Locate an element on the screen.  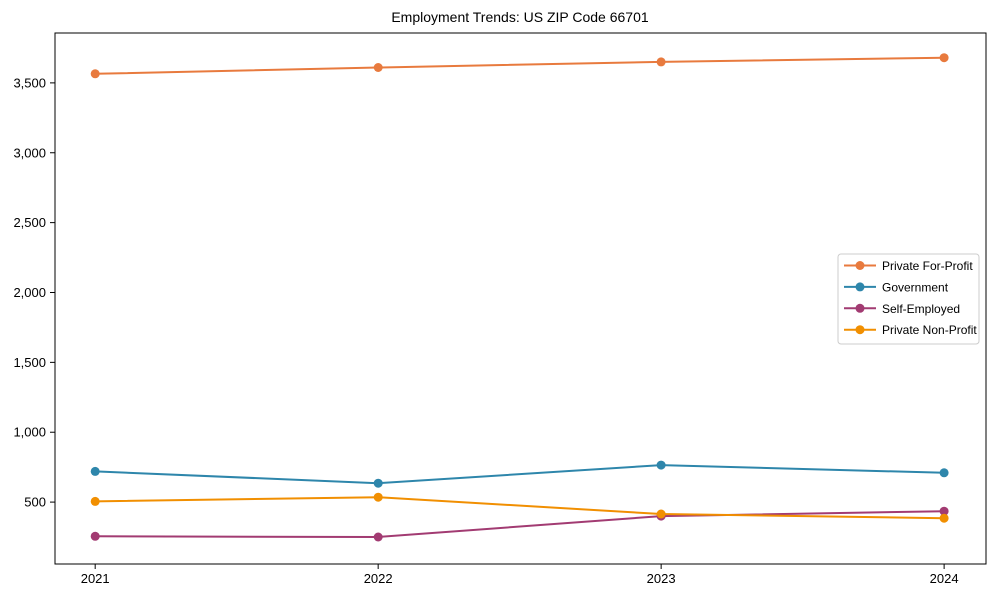
series-line-government is located at coordinates (520, 474).